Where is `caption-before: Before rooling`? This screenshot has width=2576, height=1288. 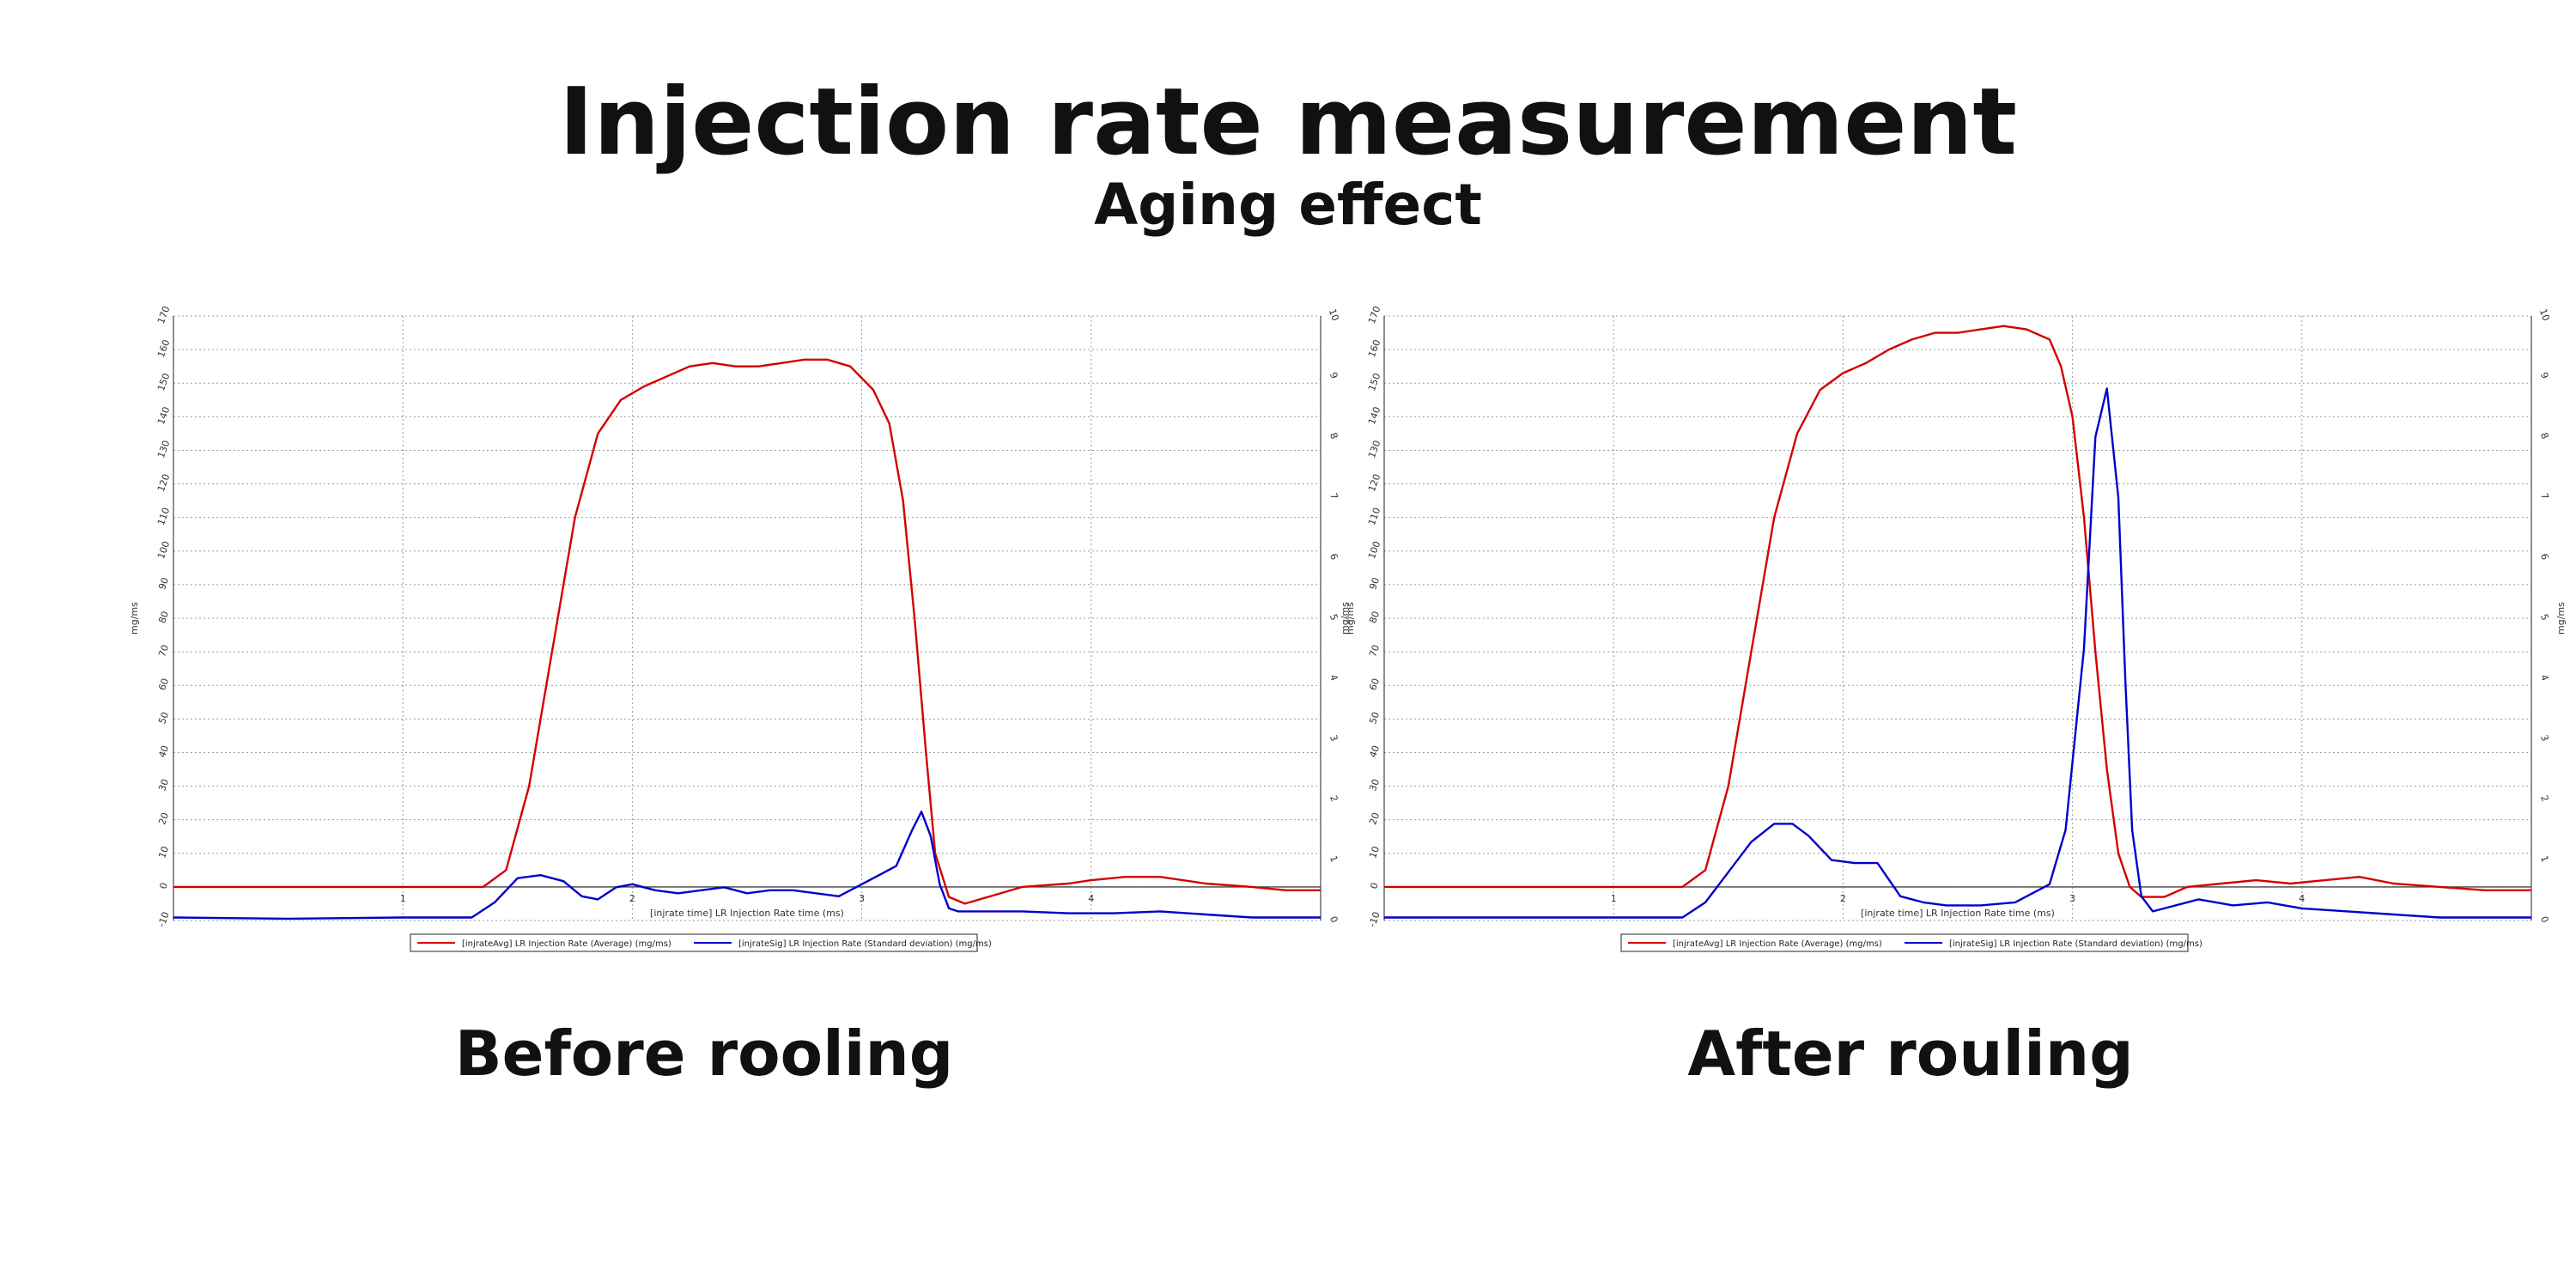
caption-before: Before rooling is located at coordinates (704, 1054).